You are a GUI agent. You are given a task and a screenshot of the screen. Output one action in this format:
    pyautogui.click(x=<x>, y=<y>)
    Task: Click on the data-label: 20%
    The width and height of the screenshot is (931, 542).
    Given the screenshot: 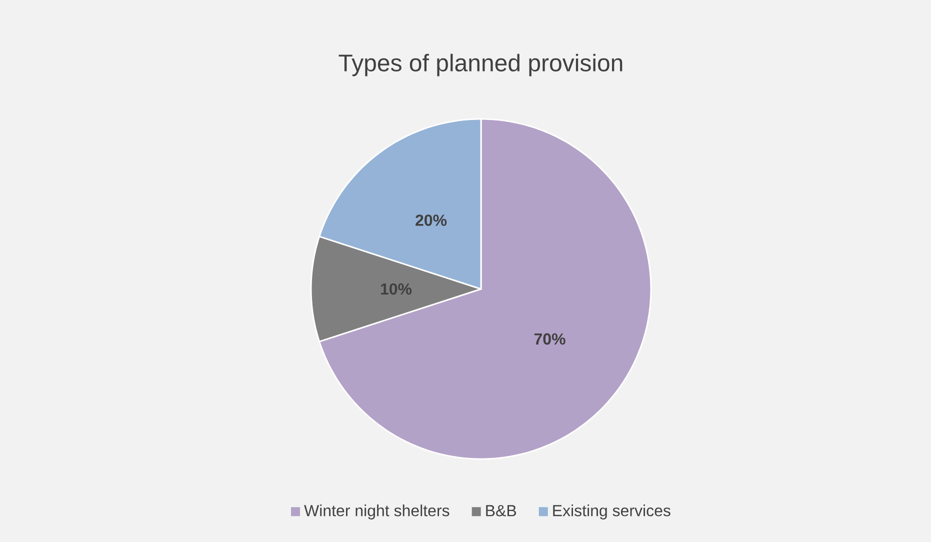 What is the action you would take?
    pyautogui.click(x=431, y=220)
    